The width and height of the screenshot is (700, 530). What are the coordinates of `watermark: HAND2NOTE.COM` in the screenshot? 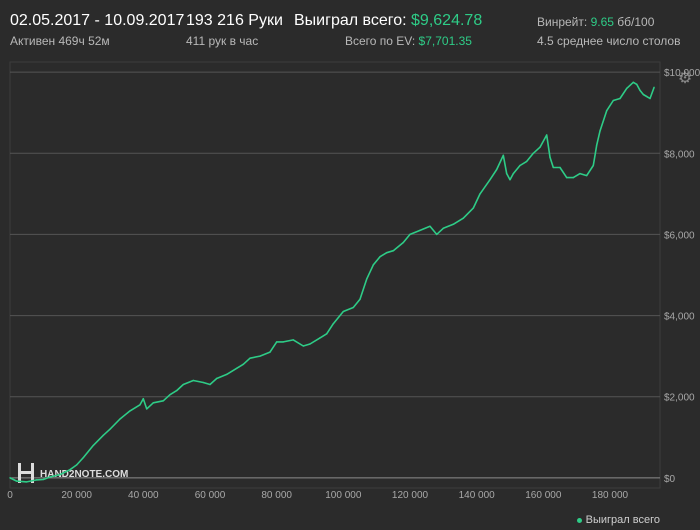 It's located at (73, 473).